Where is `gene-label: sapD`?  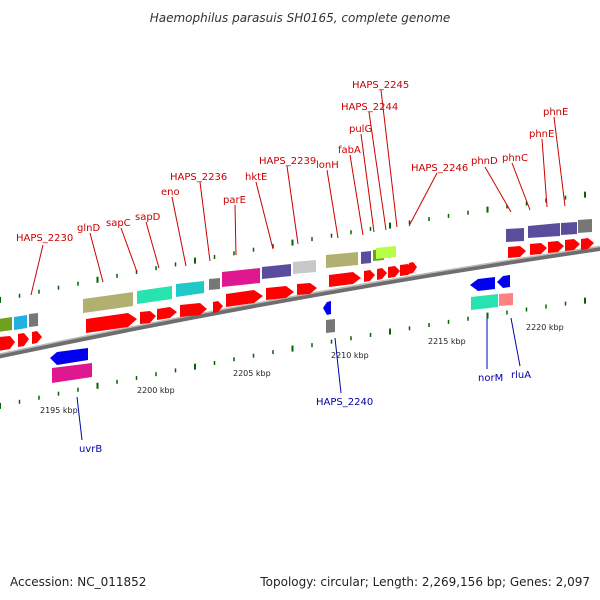
gene-label: sapD is located at coordinates (148, 217).